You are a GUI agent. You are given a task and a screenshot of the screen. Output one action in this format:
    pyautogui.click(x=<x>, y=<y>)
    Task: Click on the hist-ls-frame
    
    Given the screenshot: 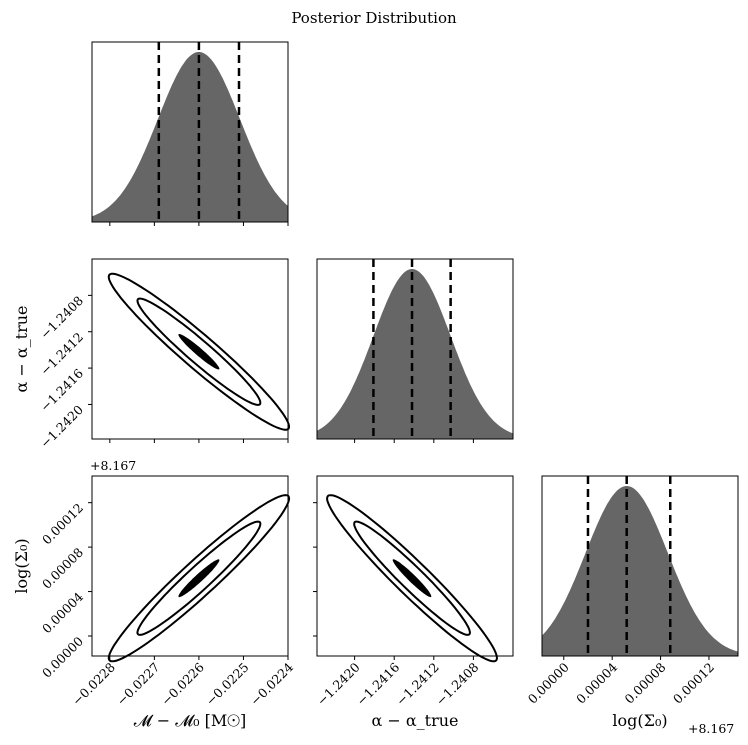 What is the action you would take?
    pyautogui.click(x=640, y=566)
    